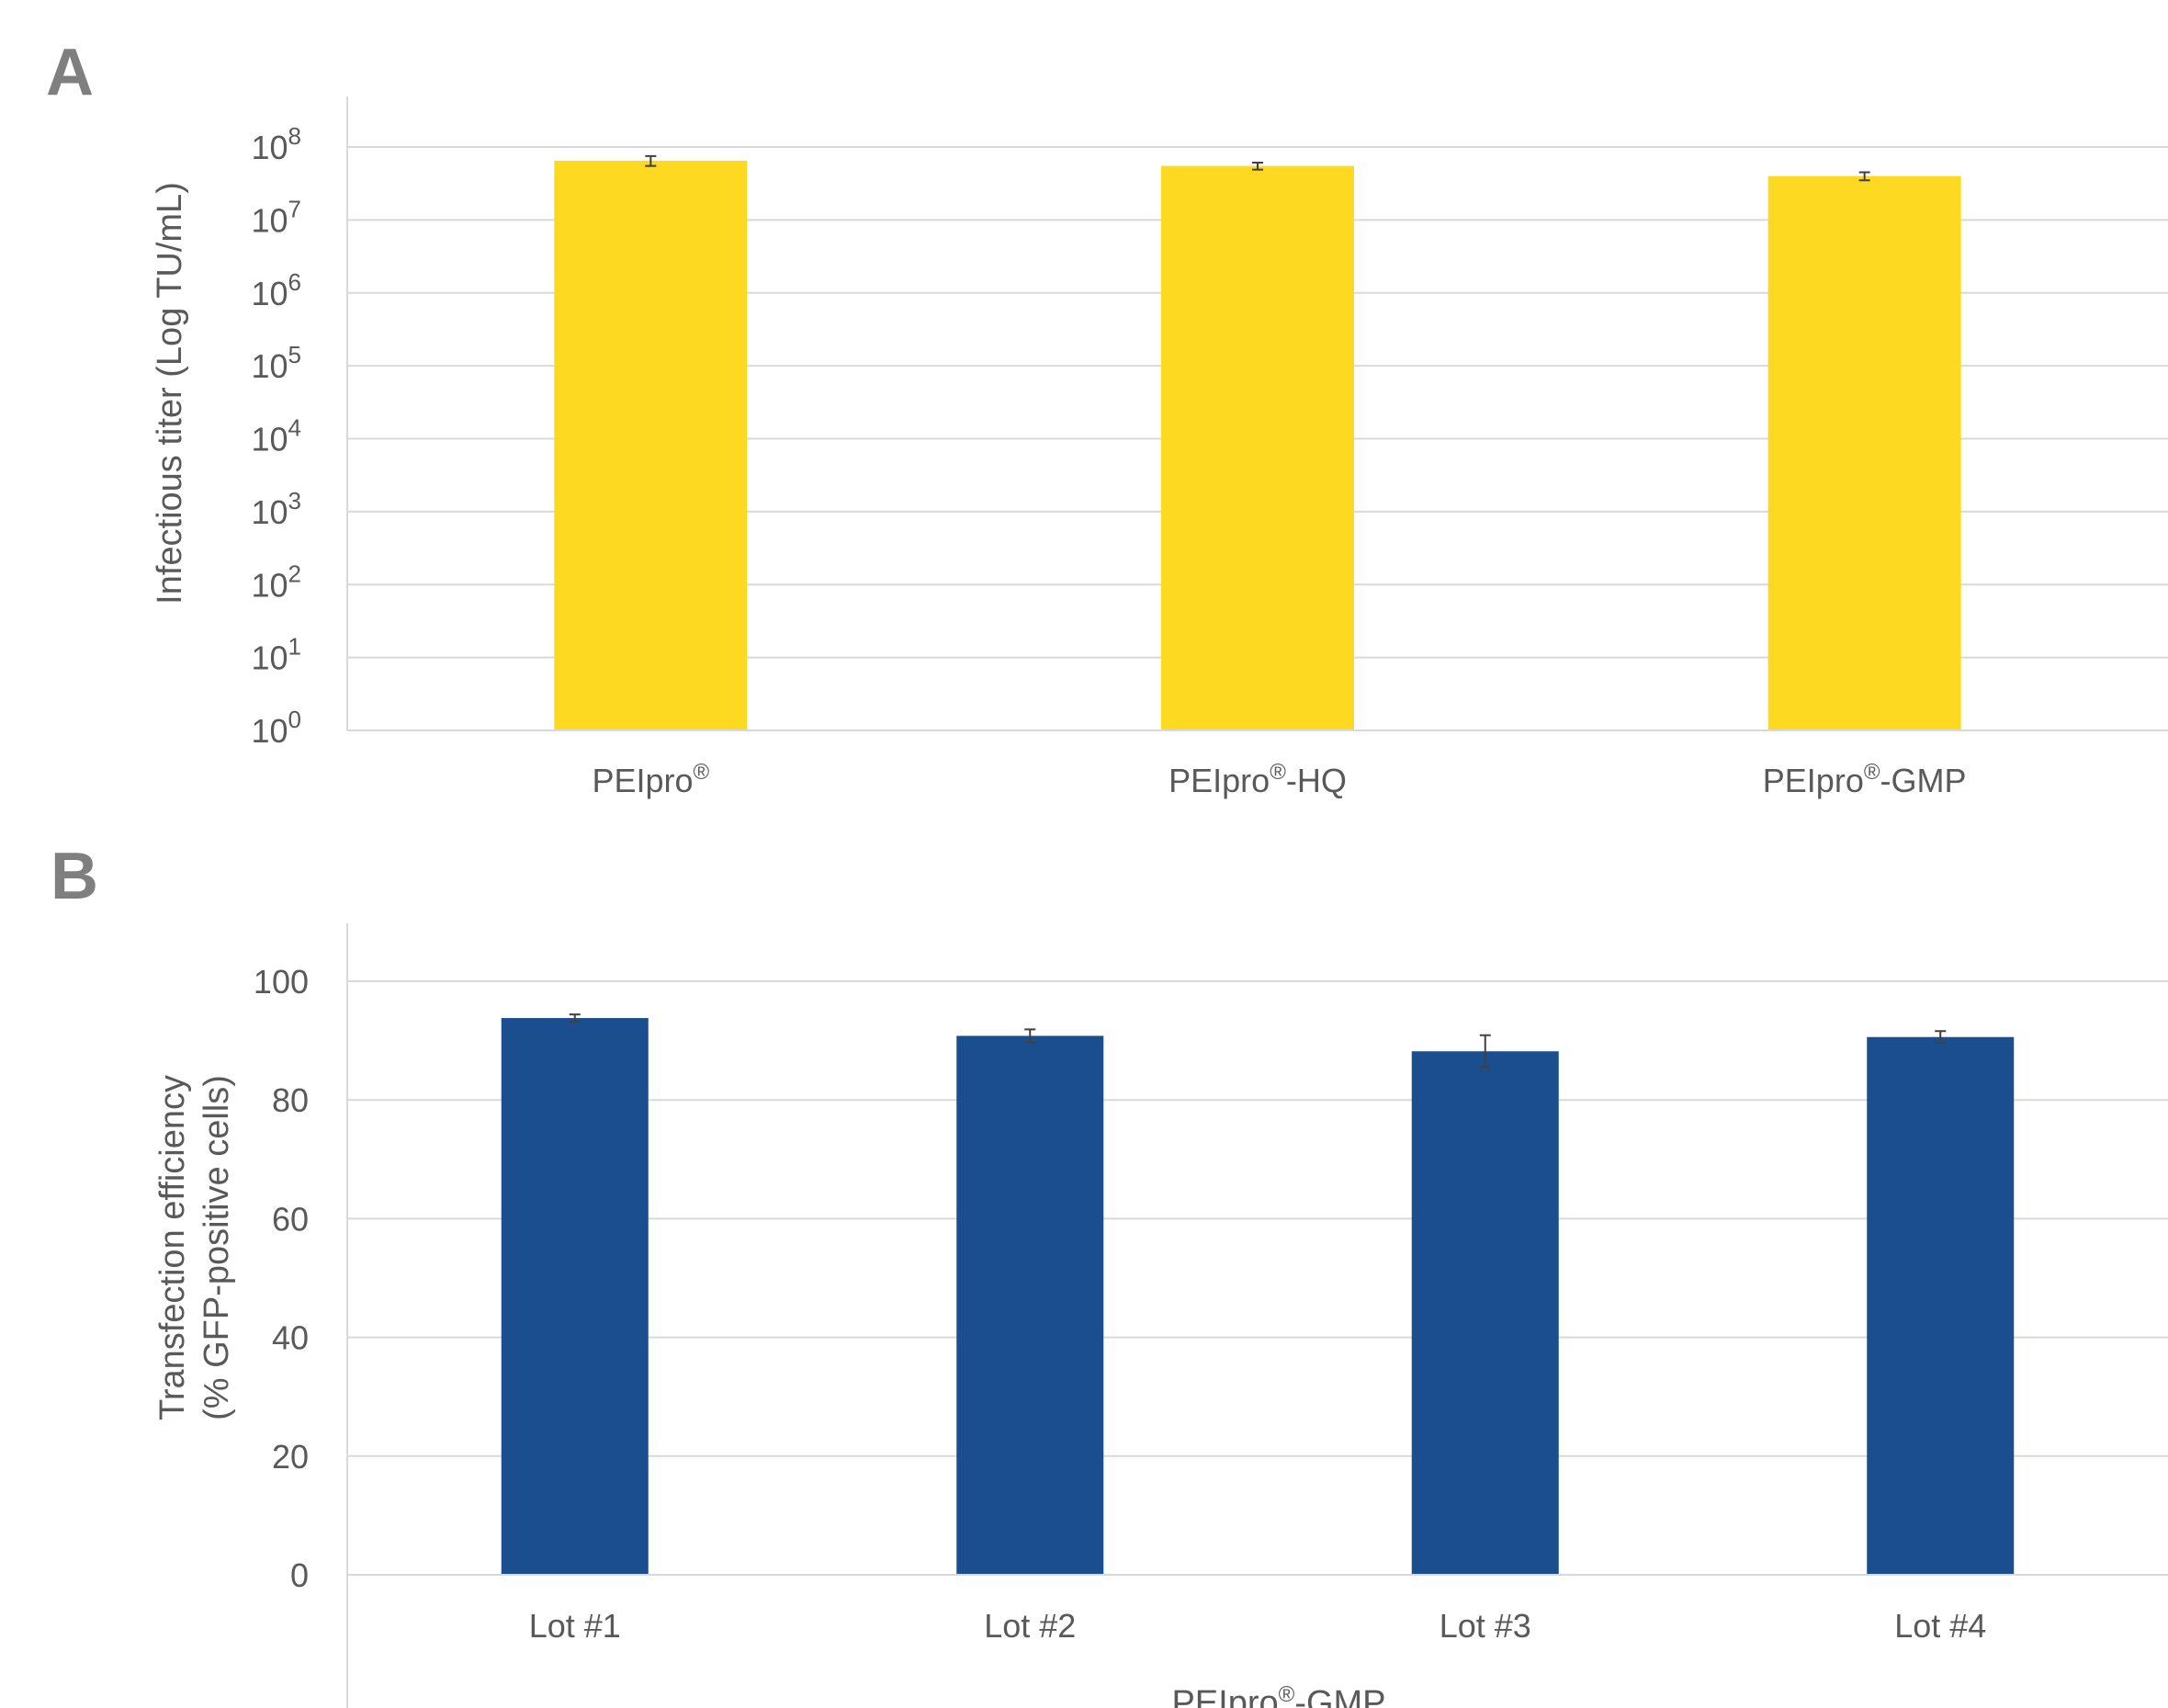 This screenshot has width=2168, height=1708. What do you see at coordinates (170, 393) in the screenshot?
I see `y-axis-title-a: Infectious titer (Log TU/mL)` at bounding box center [170, 393].